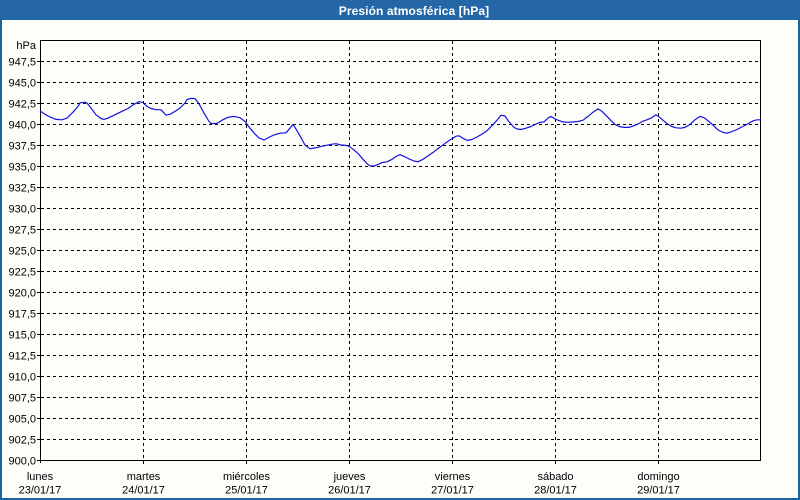  Describe the element at coordinates (22, 84) in the screenshot. I see `svg-text: 945,0` at that location.